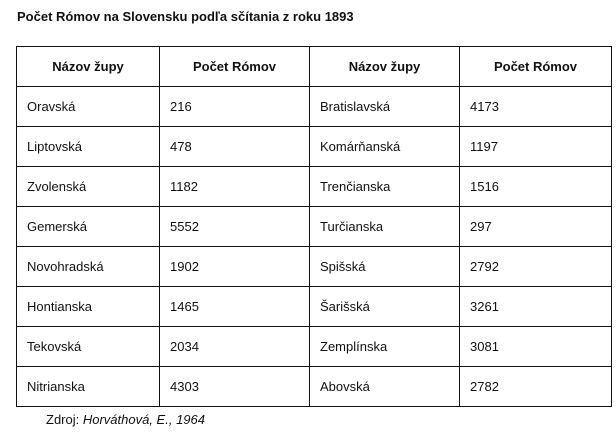  Describe the element at coordinates (88, 186) in the screenshot. I see `cell-county-name: Zvolenská` at that location.